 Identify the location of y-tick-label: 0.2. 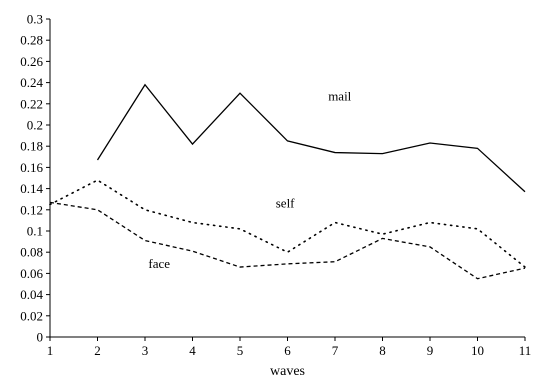
(35, 125).